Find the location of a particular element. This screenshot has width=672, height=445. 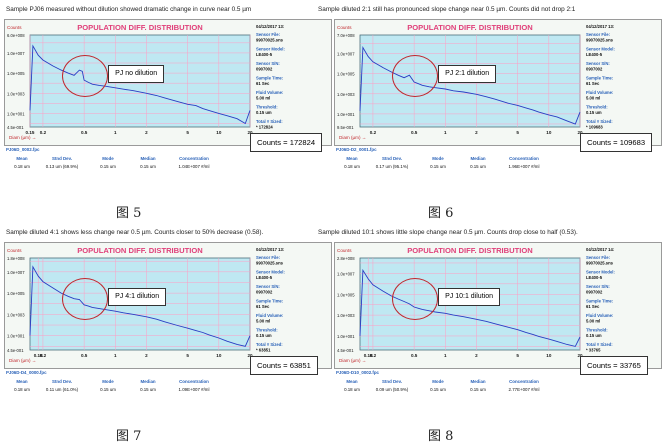

stats-value: 1.96E+007 #/ml is located at coordinates (524, 166).